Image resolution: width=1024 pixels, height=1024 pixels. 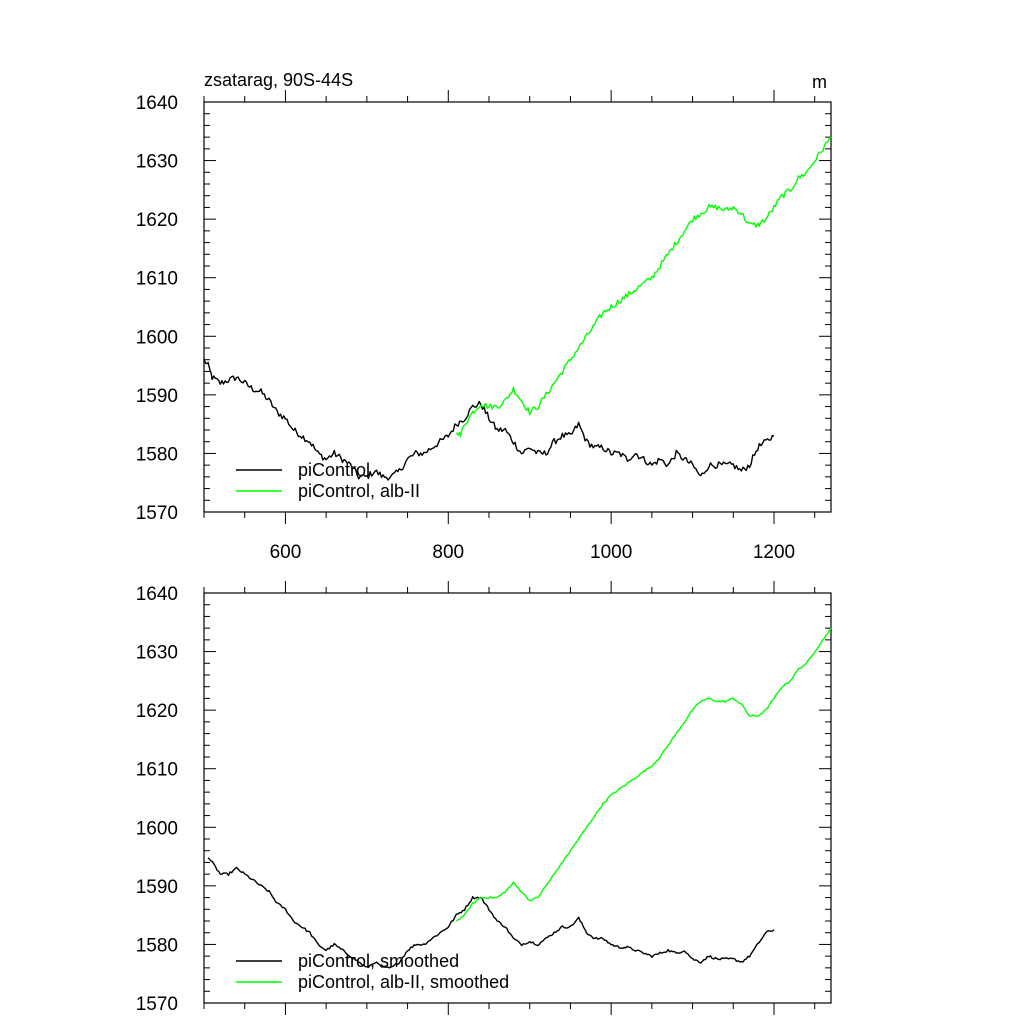 What do you see at coordinates (819, 82) in the screenshot?
I see `units-label: m` at bounding box center [819, 82].